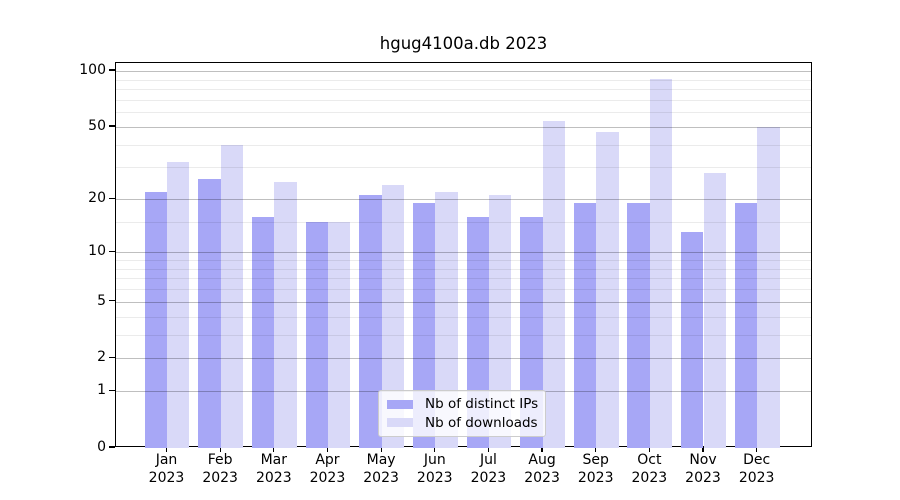 The width and height of the screenshot is (900, 500). What do you see at coordinates (434, 460) in the screenshot?
I see `x-tick-month: Jun` at bounding box center [434, 460].